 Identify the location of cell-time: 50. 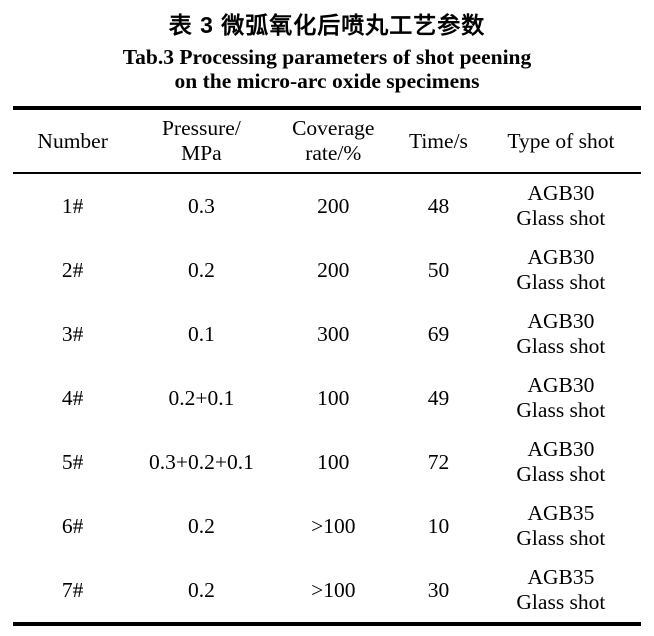
(438, 269).